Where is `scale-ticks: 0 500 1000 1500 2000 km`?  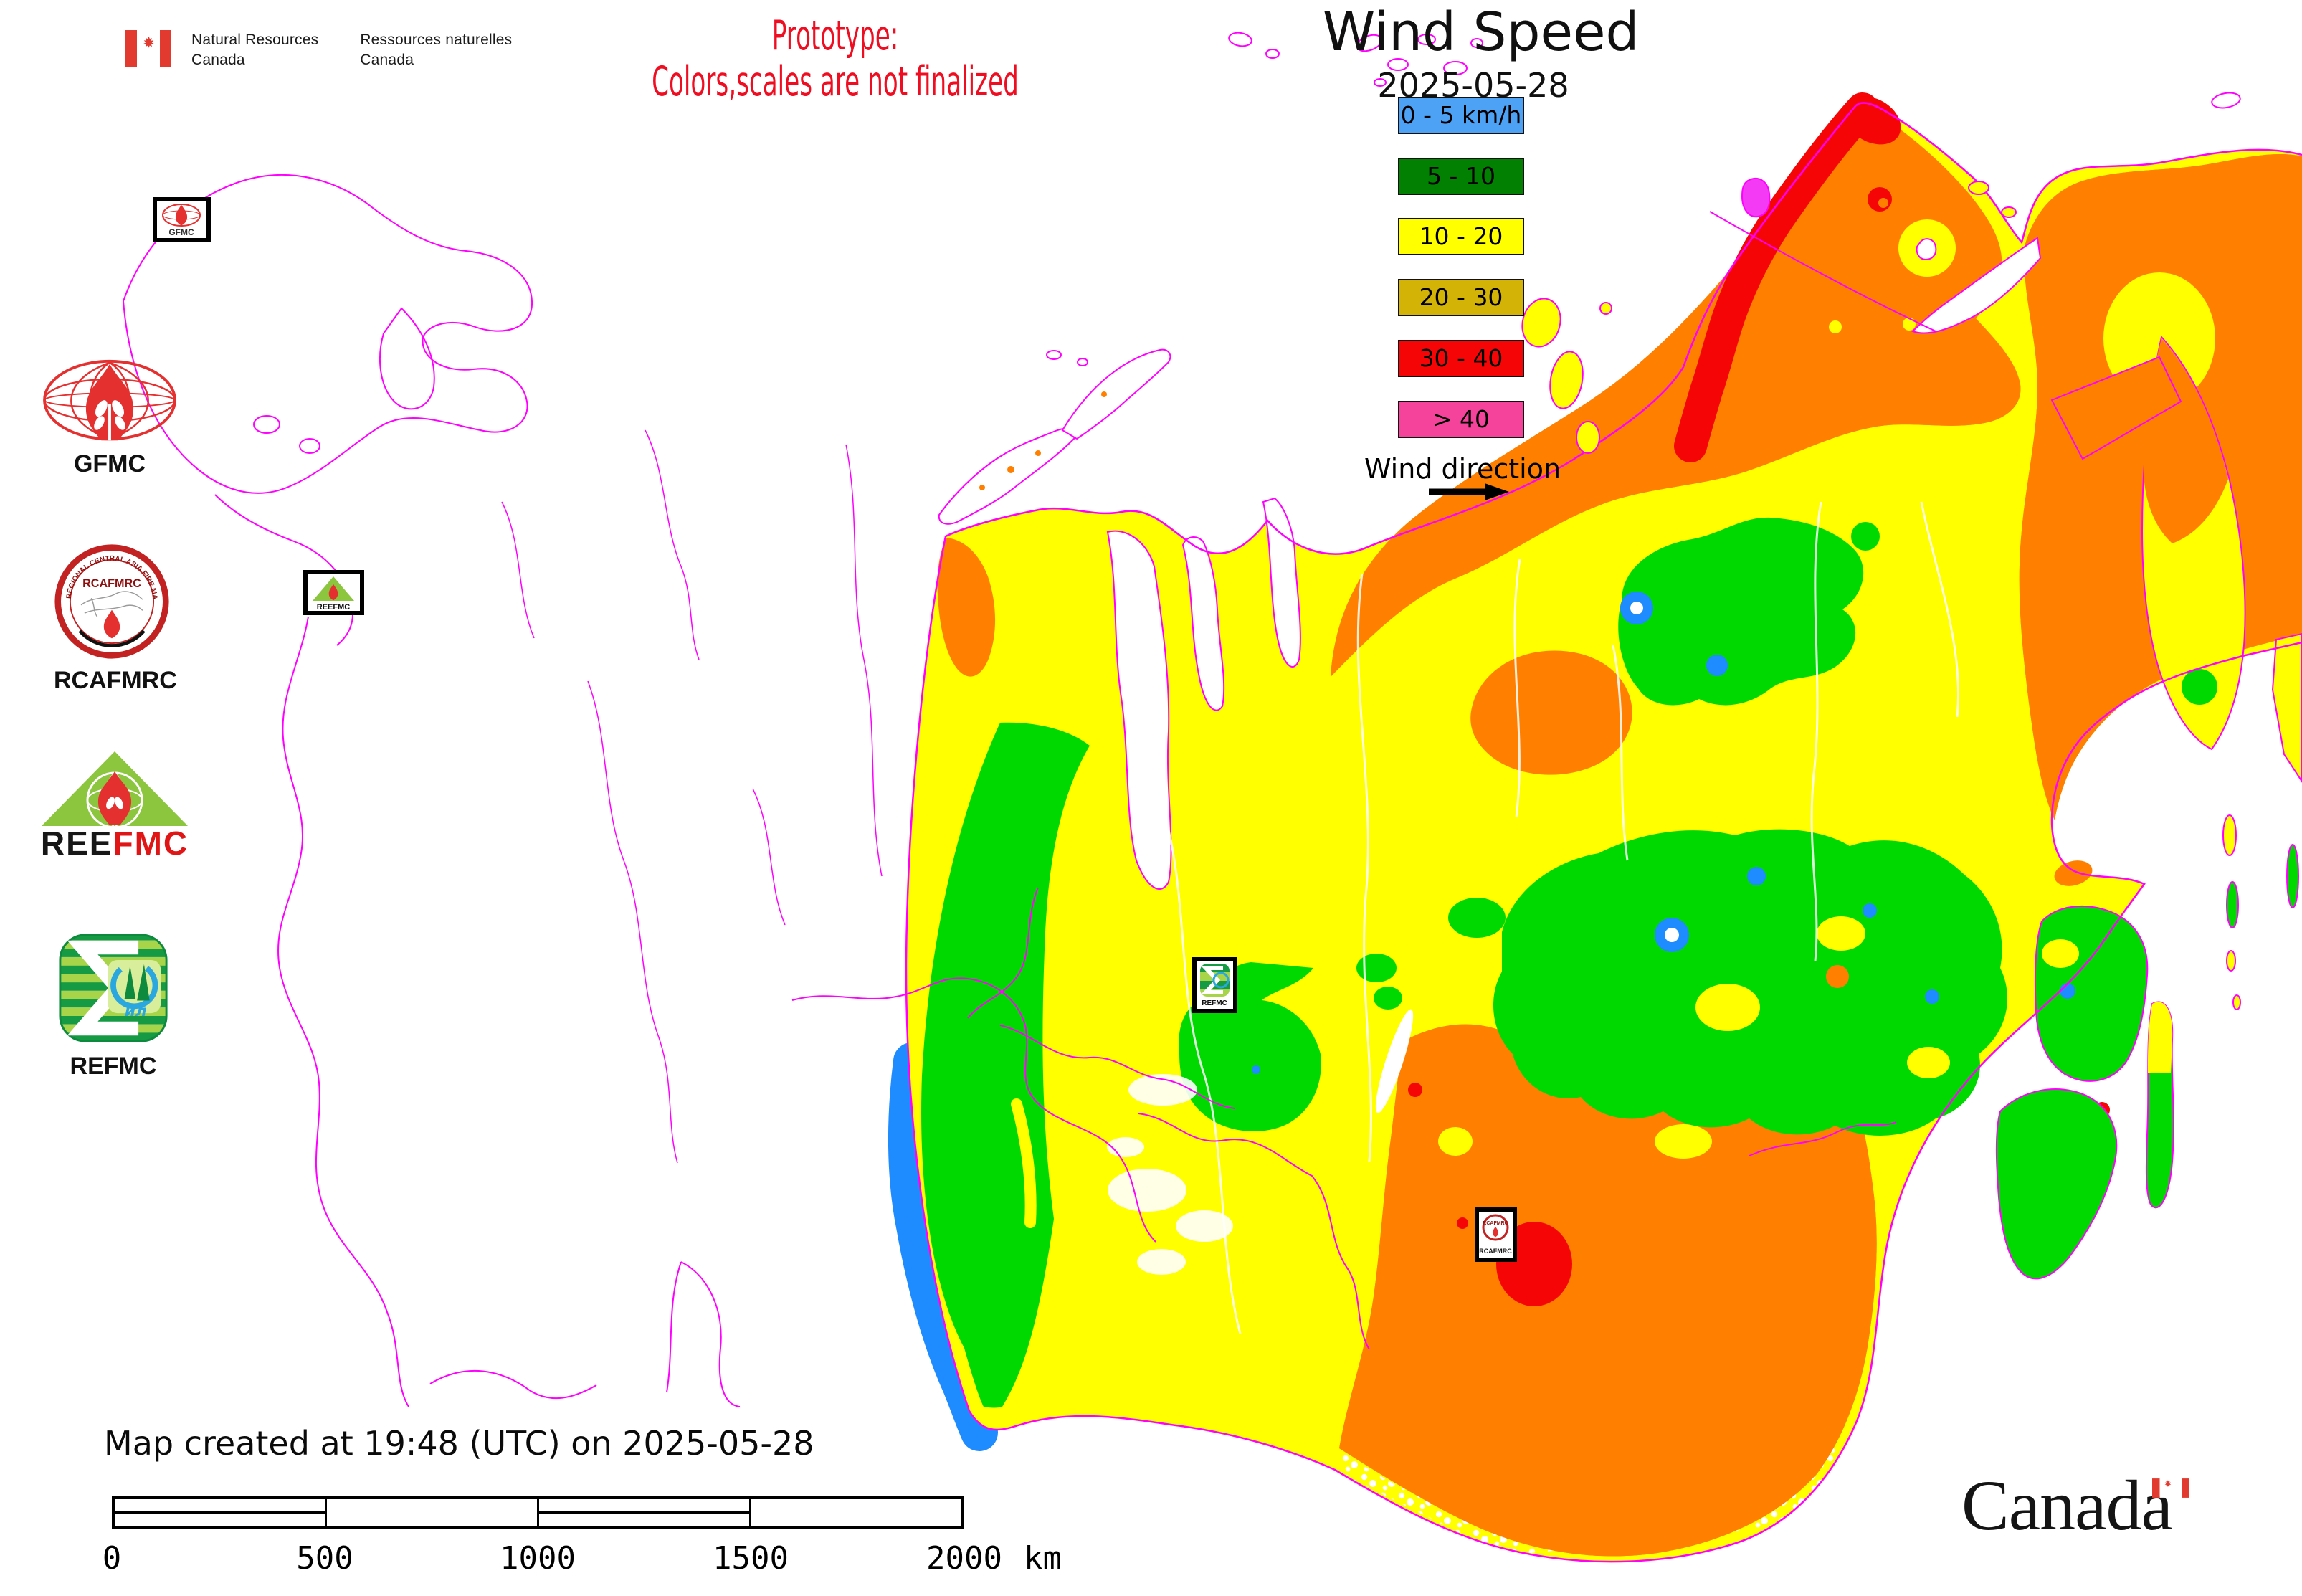 scale-ticks: 0 500 1000 1500 2000 km is located at coordinates (574, 1565).